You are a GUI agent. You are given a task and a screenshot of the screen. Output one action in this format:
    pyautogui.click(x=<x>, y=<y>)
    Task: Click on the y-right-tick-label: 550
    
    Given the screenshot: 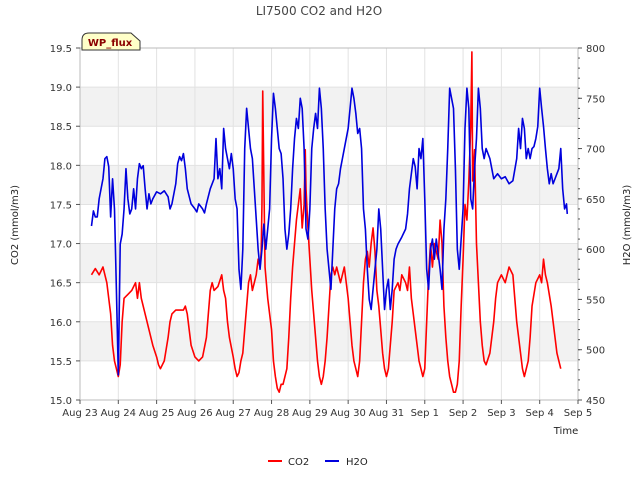 What is the action you would take?
    pyautogui.click(x=595, y=300)
    